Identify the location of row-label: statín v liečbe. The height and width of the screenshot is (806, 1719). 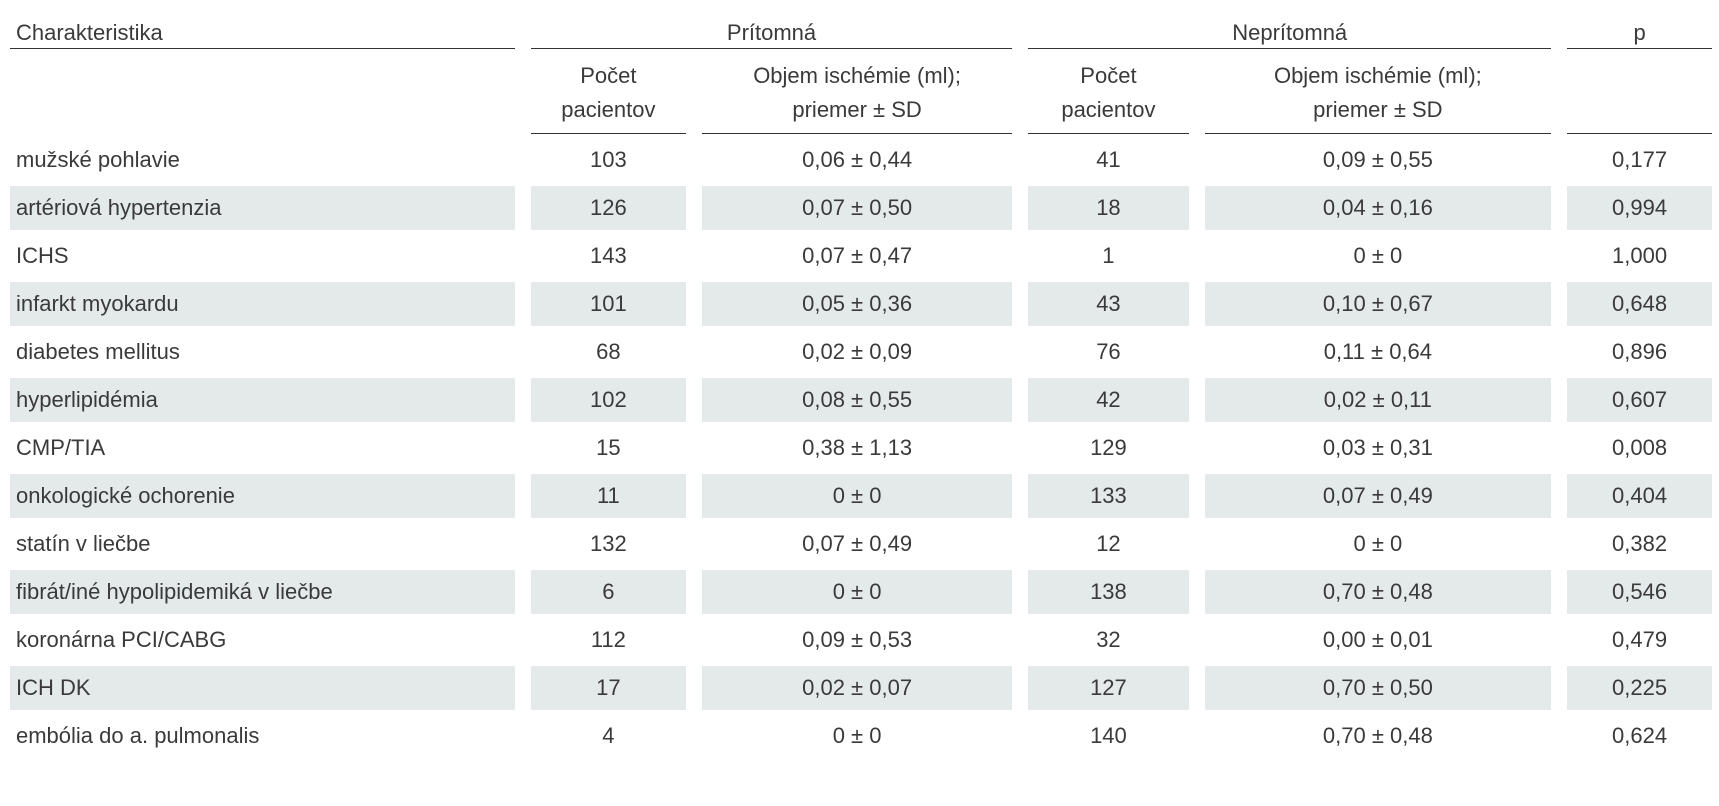
(83, 543).